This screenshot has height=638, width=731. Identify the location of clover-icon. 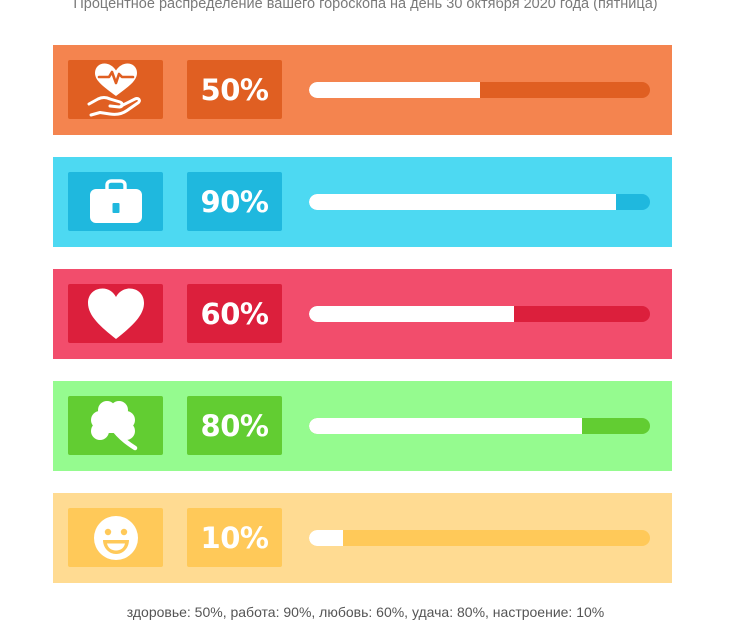
(113, 425).